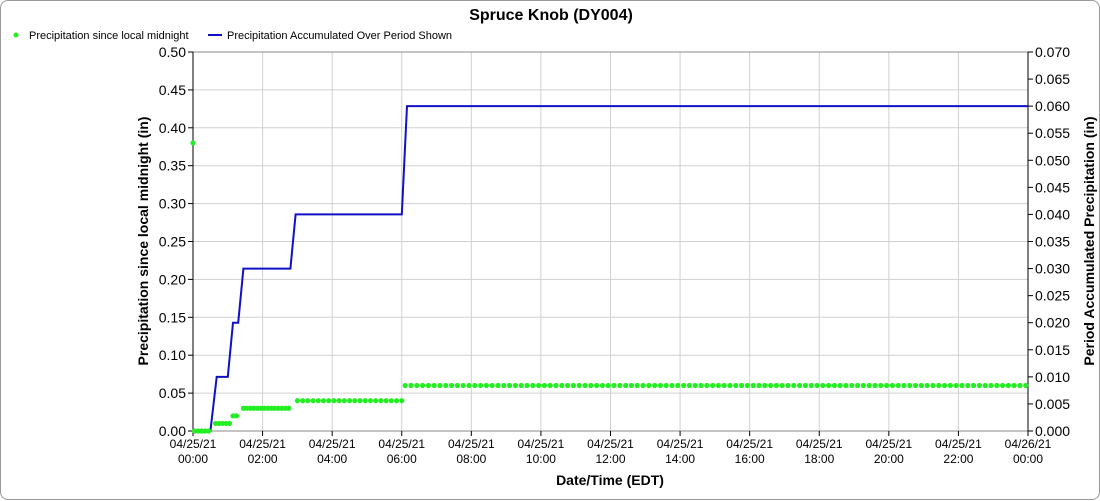  Describe the element at coordinates (172, 279) in the screenshot. I see `y-left-tick-label: 0.20` at that location.